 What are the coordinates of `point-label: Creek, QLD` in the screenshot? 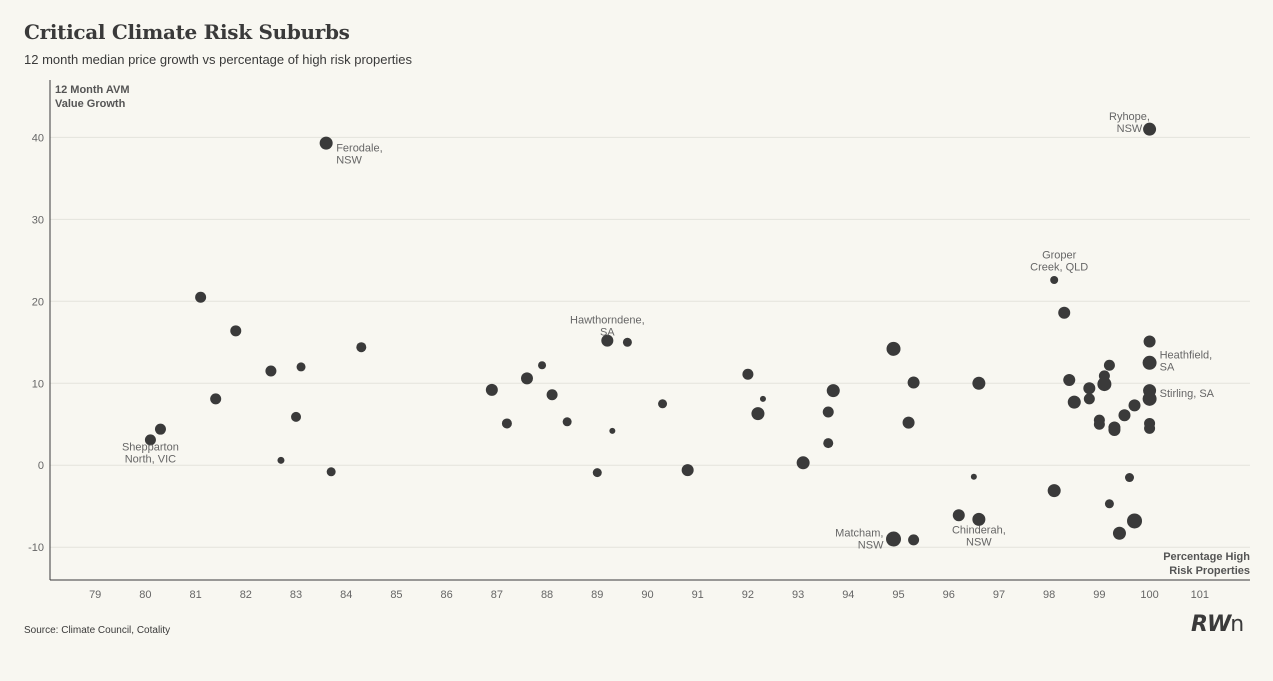 It's located at (1059, 268).